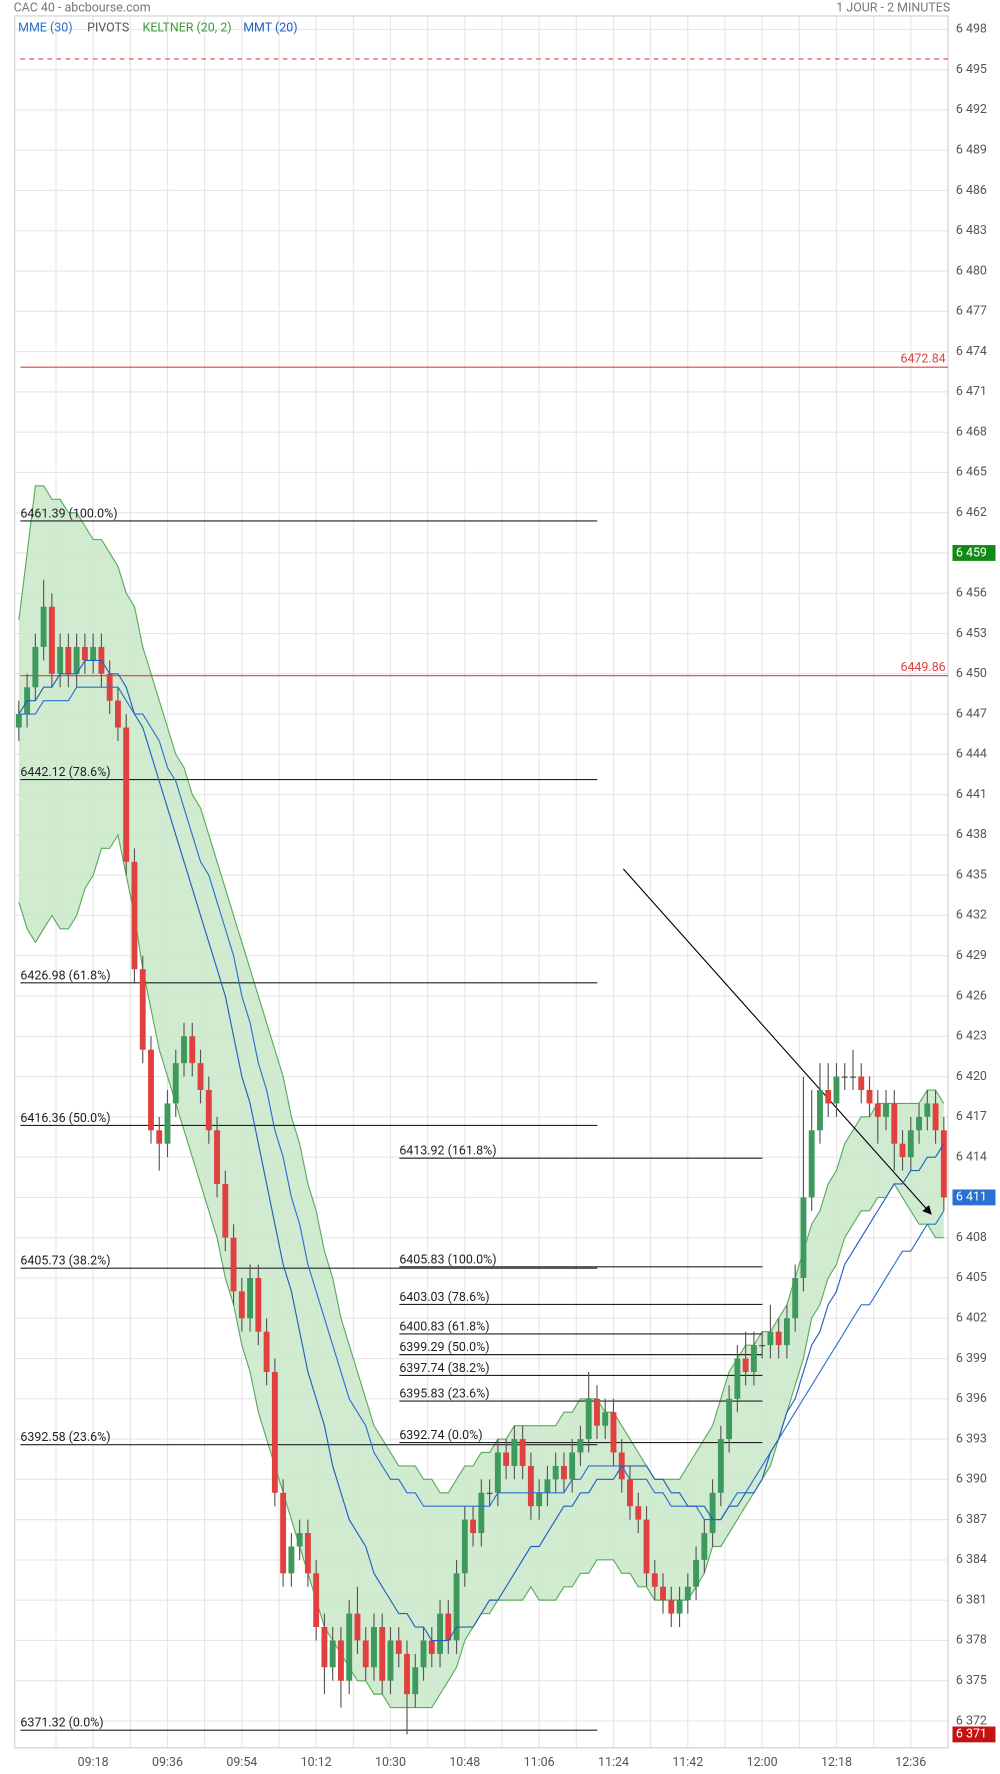 The width and height of the screenshot is (1000, 1774). Describe the element at coordinates (971, 29) in the screenshot. I see `y-tick-label: 6 498` at that location.